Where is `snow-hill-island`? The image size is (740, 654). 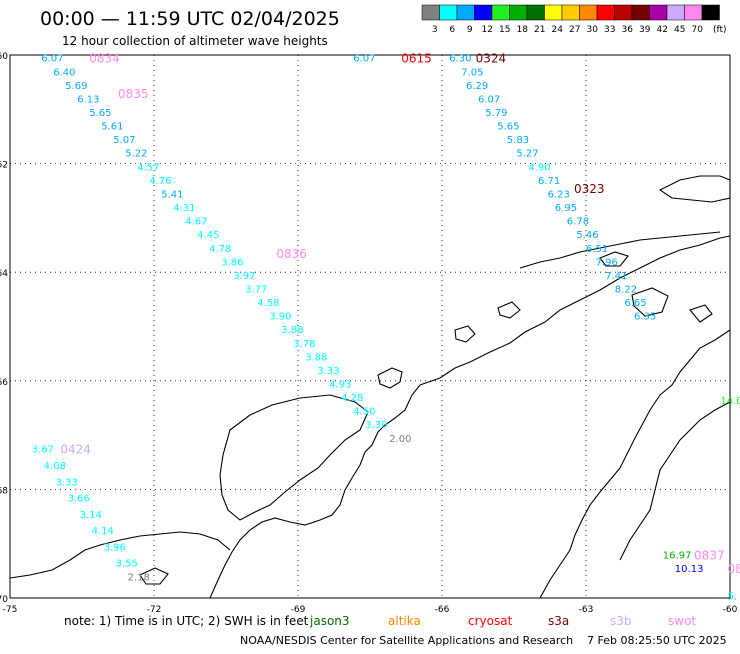 snow-hill-island is located at coordinates (701, 313).